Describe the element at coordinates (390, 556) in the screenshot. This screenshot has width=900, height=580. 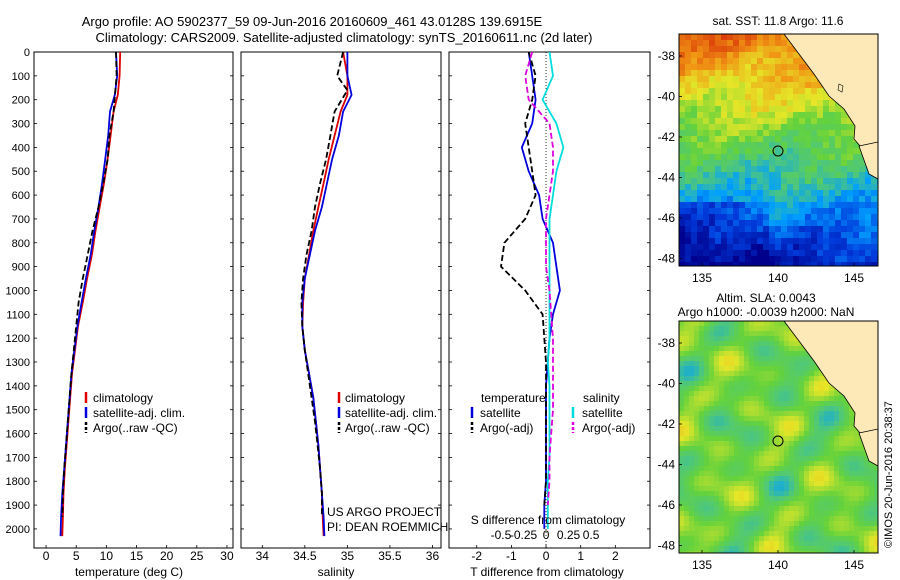
I see `x-tick-label: 35.5` at that location.